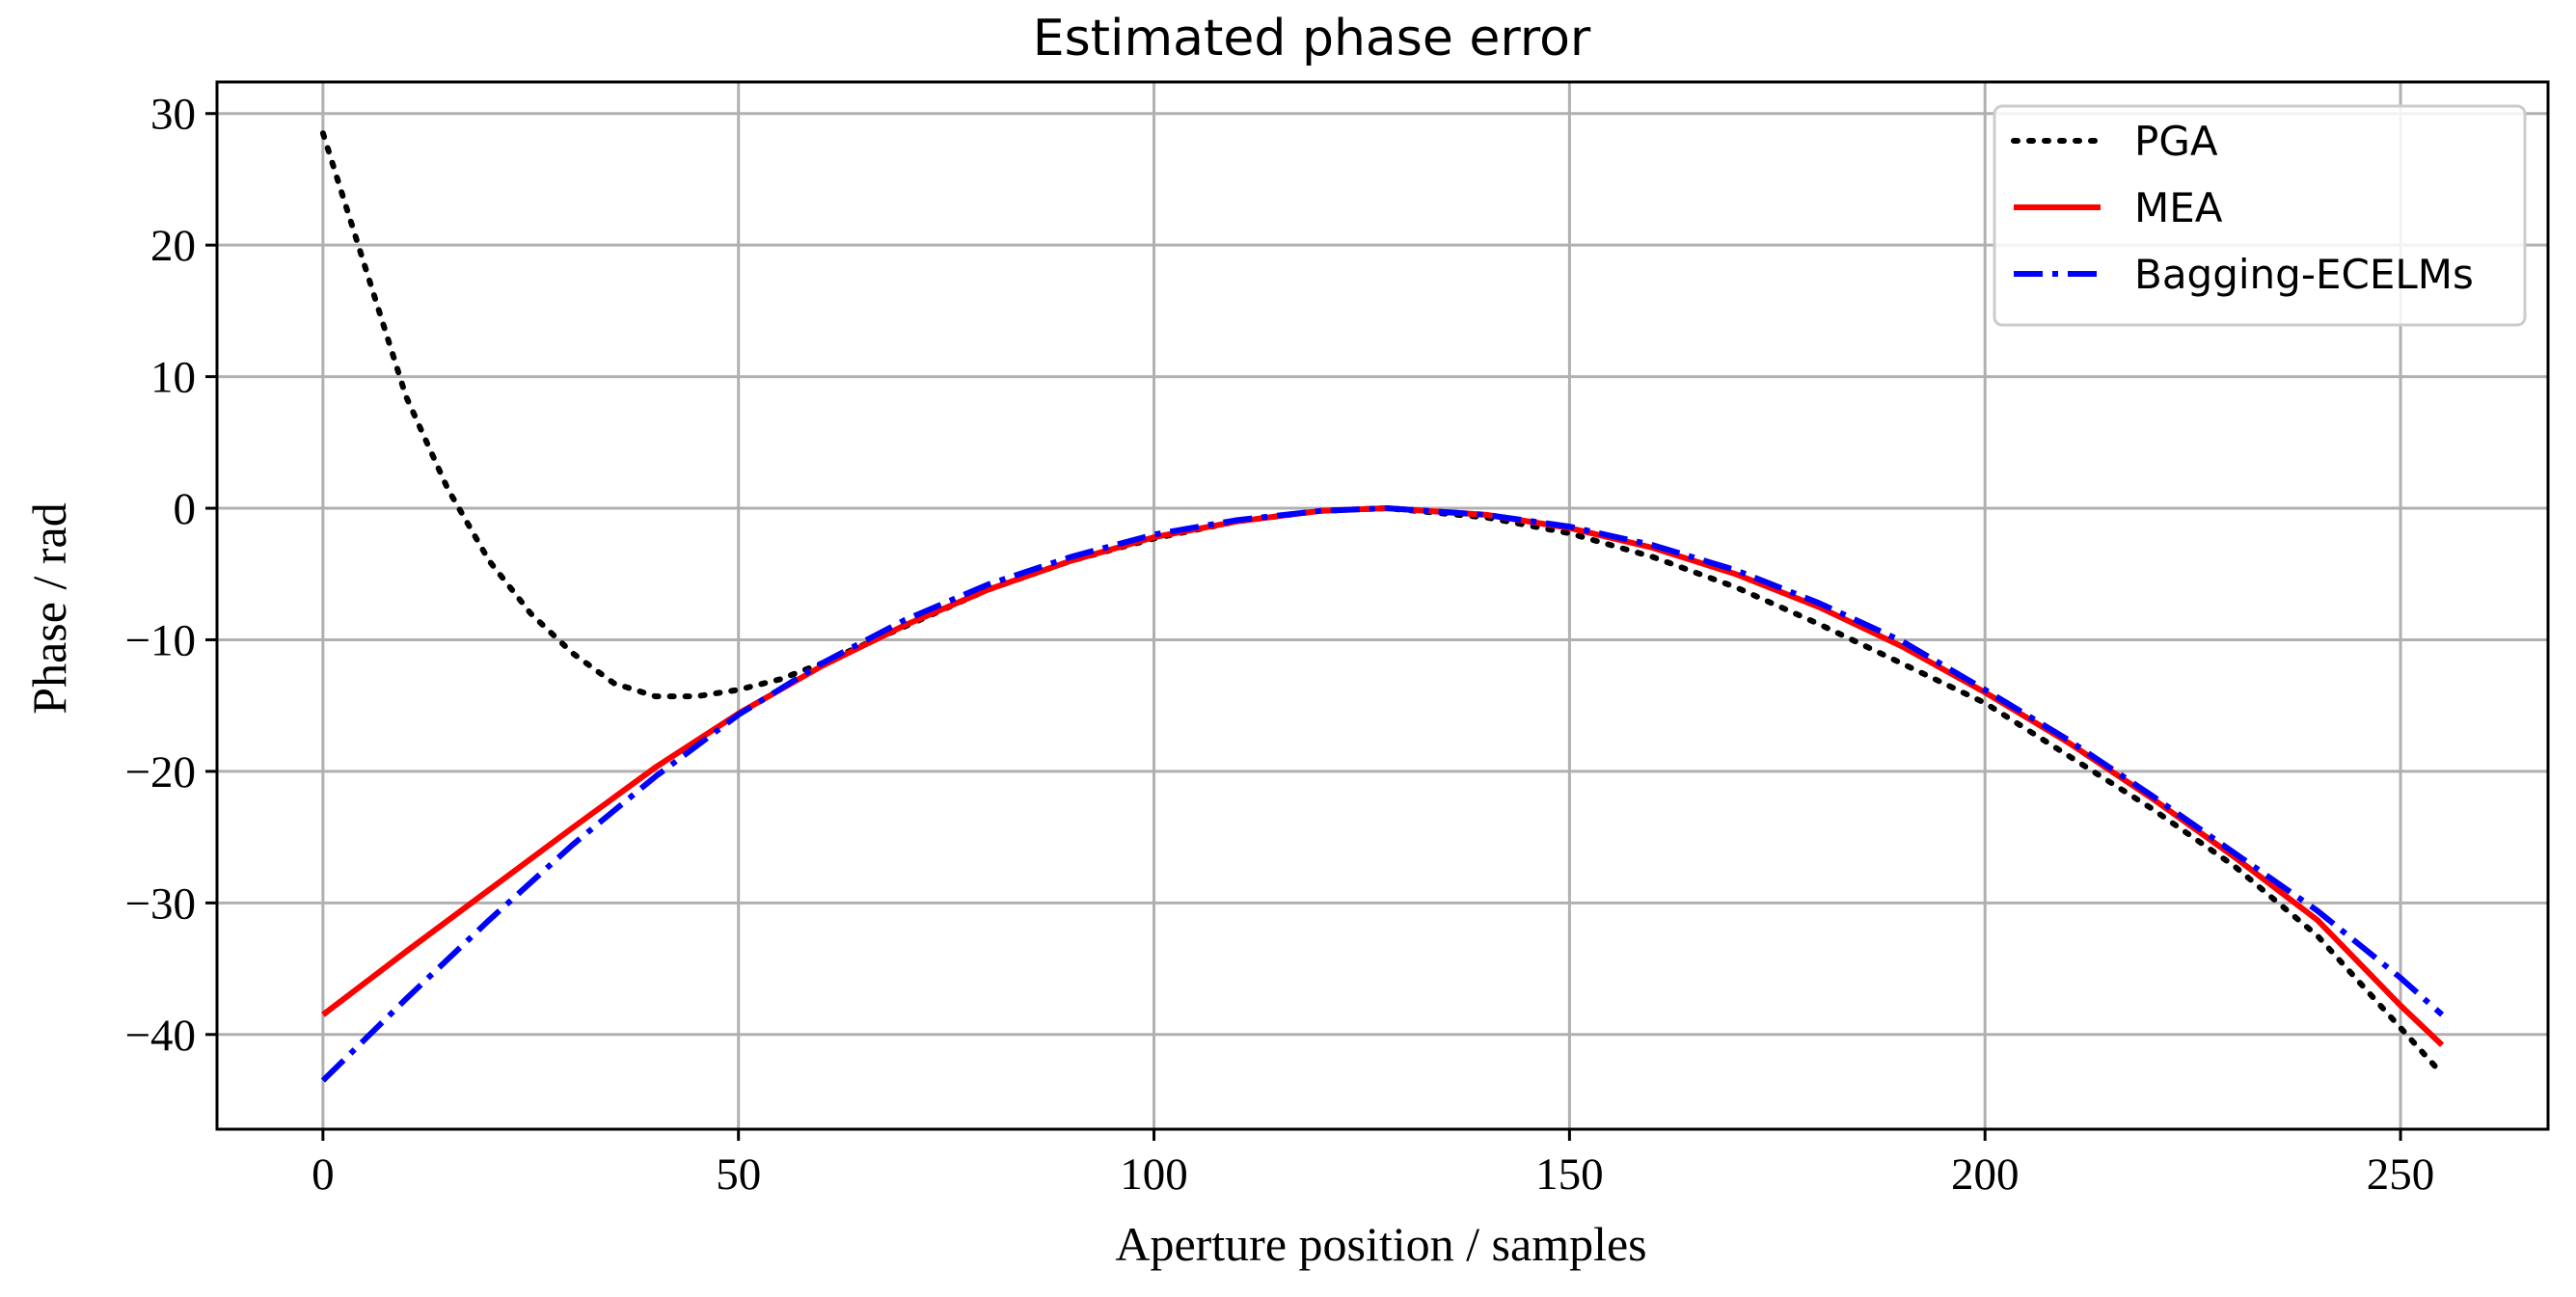 The width and height of the screenshot is (2576, 1297). What do you see at coordinates (160, 904) in the screenshot?
I see `y-tick-label: −30` at bounding box center [160, 904].